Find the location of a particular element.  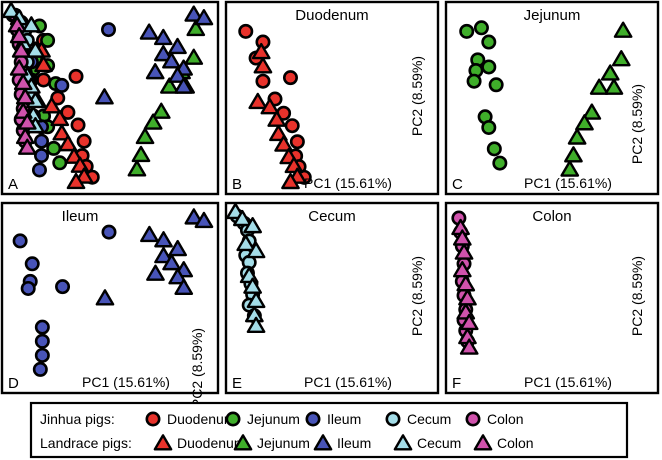

panel-b: B Duodenum PC1 (15.61%) PC2 (8.59%) is located at coordinates (332, 98).